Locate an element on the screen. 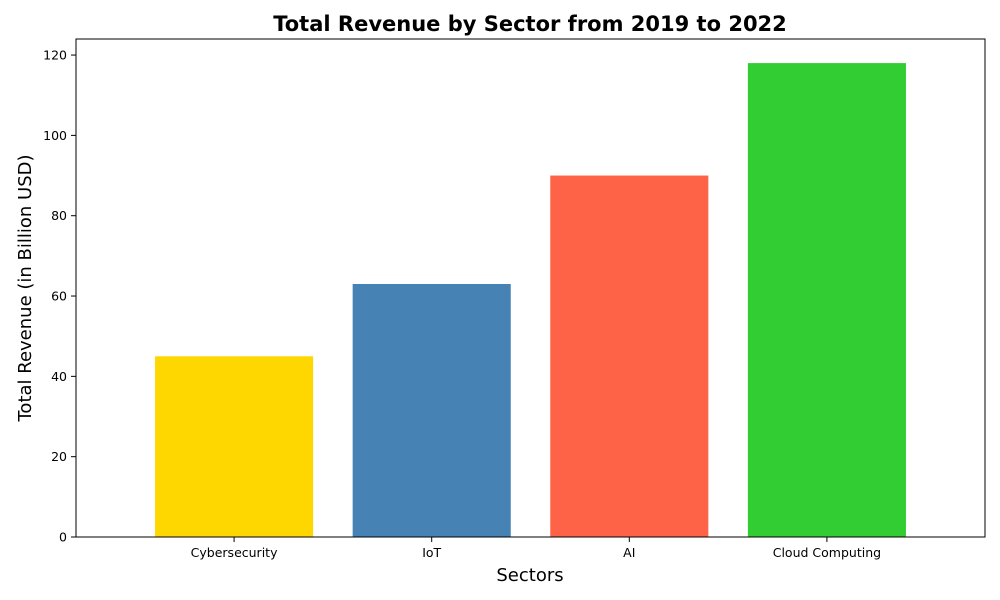  y-tick-label: 80 is located at coordinates (59, 215).